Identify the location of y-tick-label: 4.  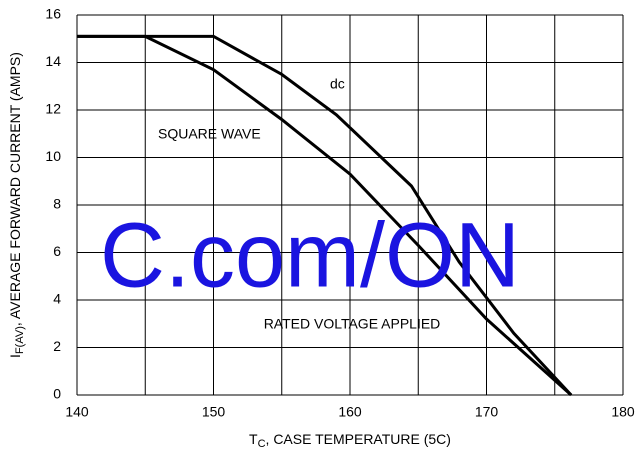
(57, 299).